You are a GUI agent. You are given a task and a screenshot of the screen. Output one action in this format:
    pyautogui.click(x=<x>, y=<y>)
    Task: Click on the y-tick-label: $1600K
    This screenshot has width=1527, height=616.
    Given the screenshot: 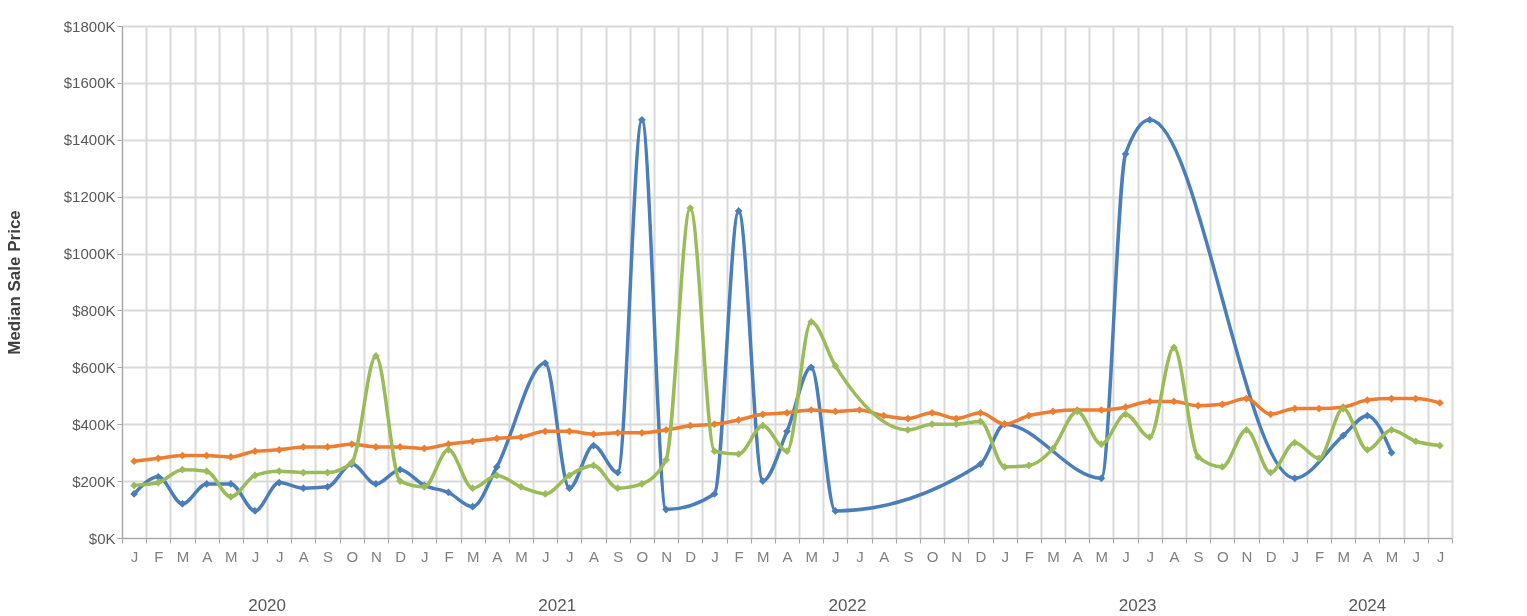 What is the action you would take?
    pyautogui.click(x=89, y=83)
    